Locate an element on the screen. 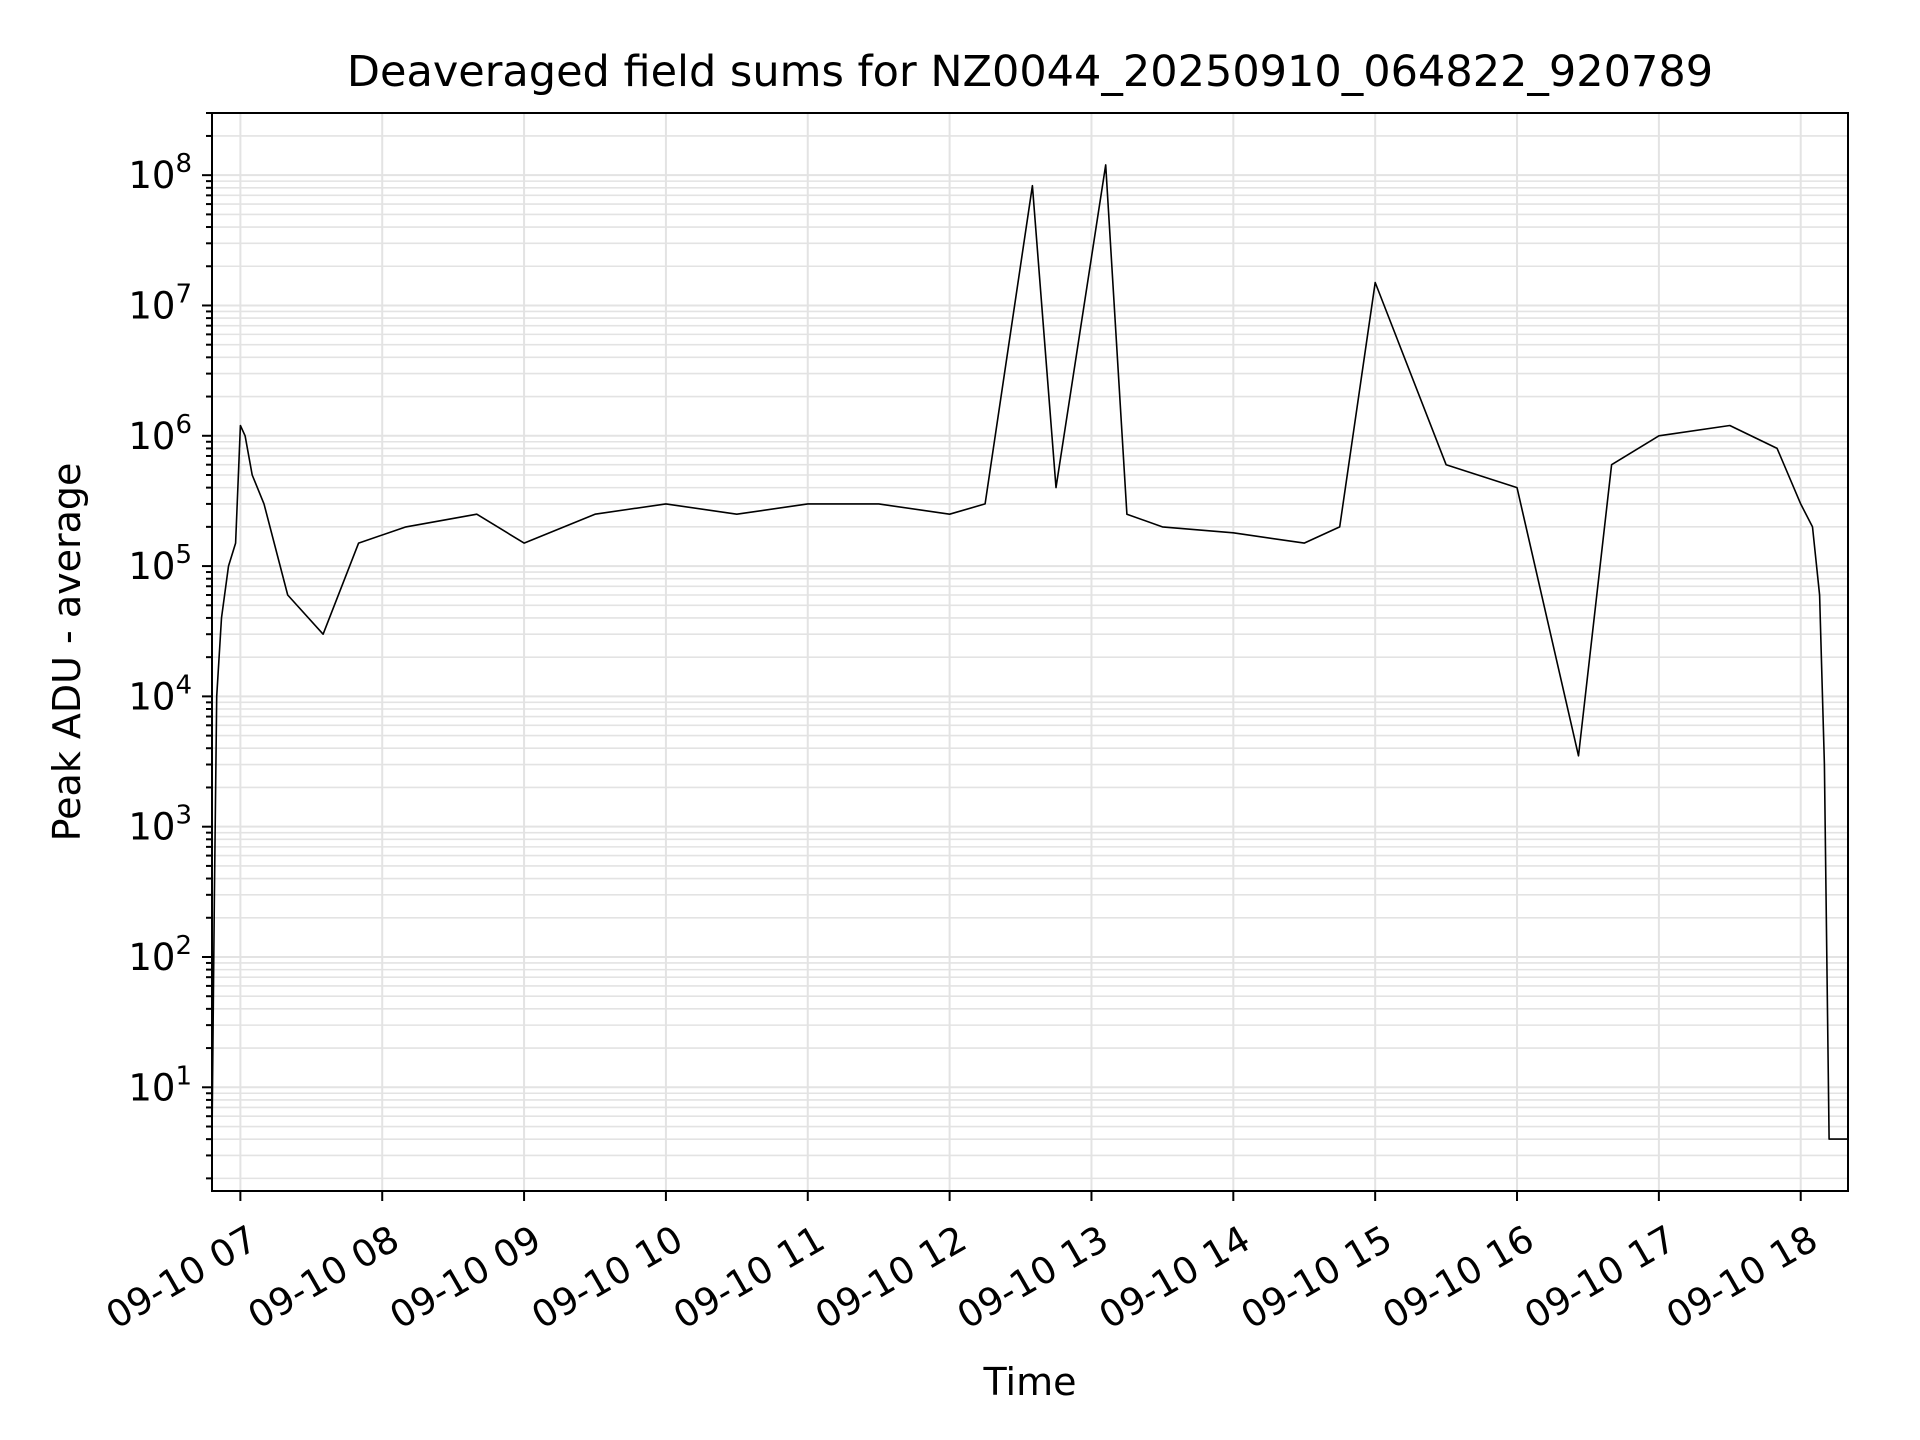 The image size is (1920, 1440). y-tick-label: 10⁶ is located at coordinates (160, 434).